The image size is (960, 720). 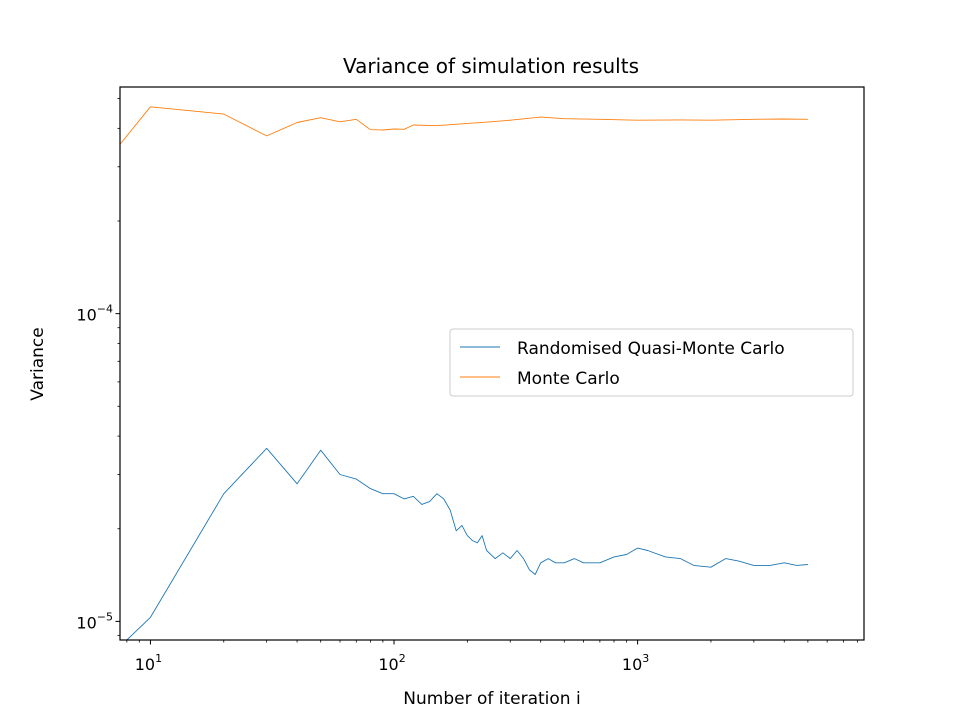 I want to click on x-axis-label: Number of iteration i, so click(x=491, y=699).